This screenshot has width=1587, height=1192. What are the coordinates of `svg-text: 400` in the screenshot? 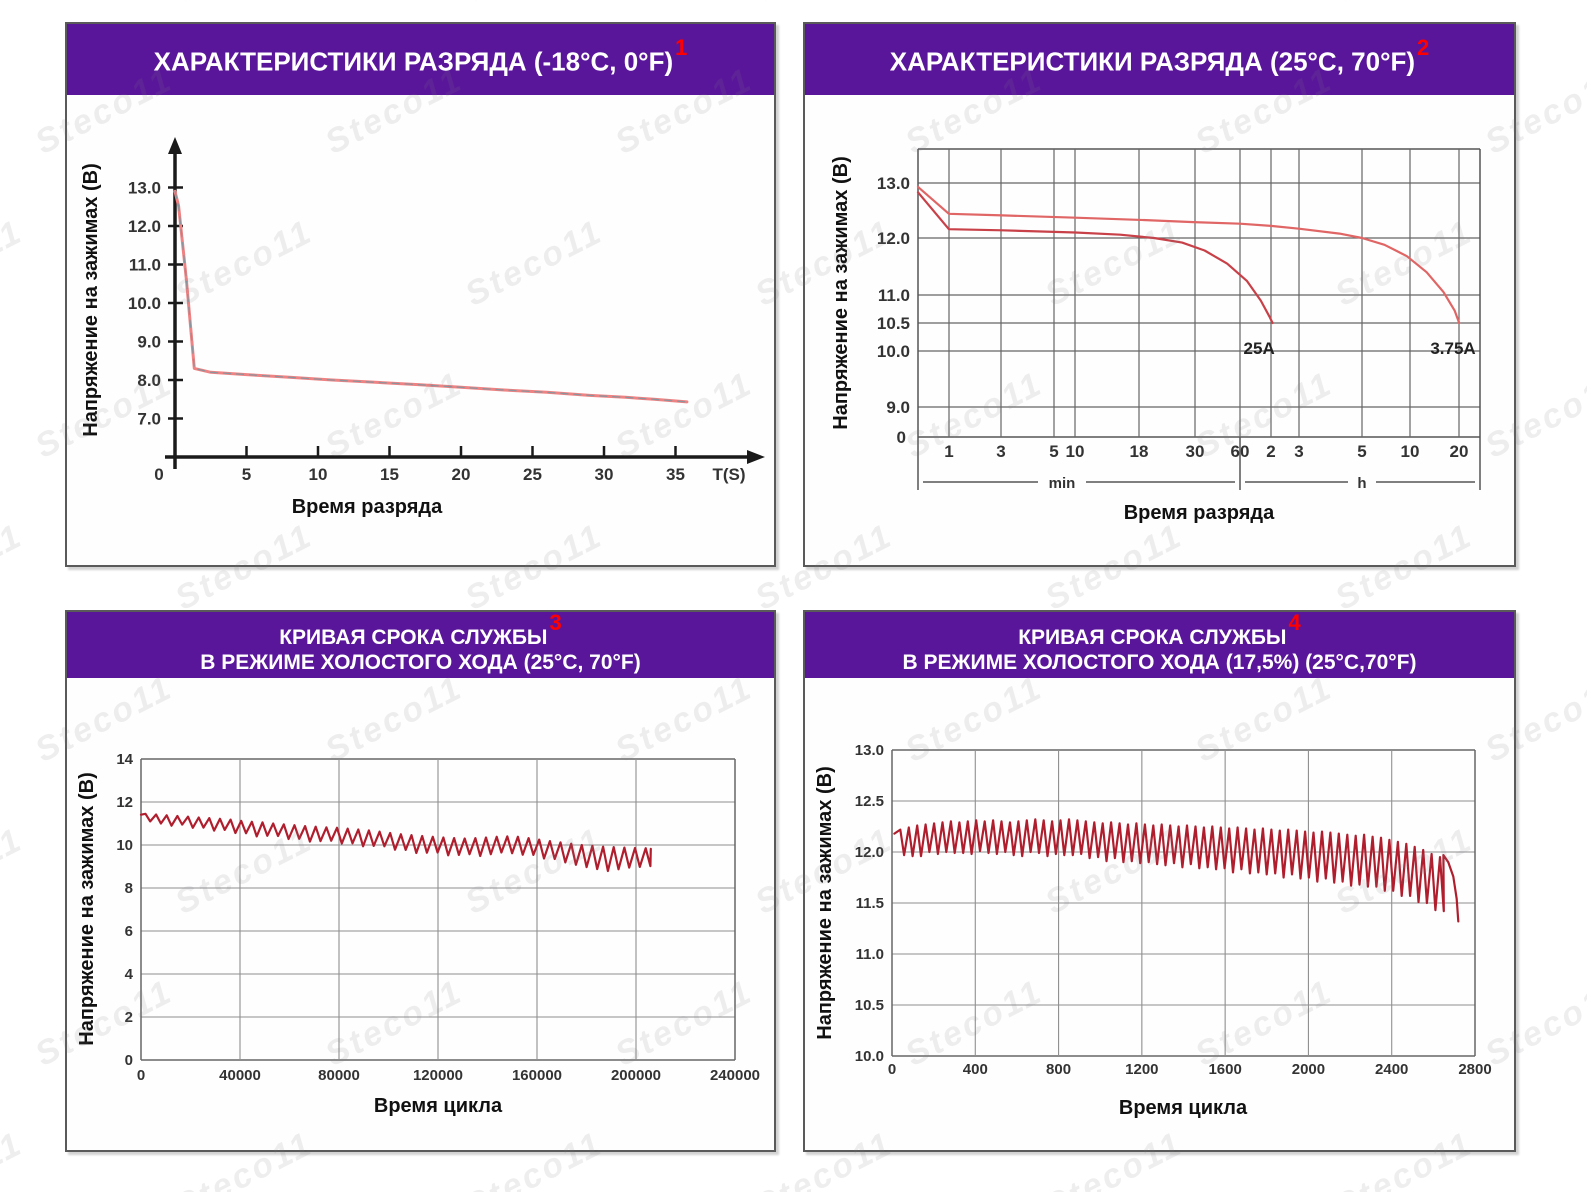 It's located at (975, 1069).